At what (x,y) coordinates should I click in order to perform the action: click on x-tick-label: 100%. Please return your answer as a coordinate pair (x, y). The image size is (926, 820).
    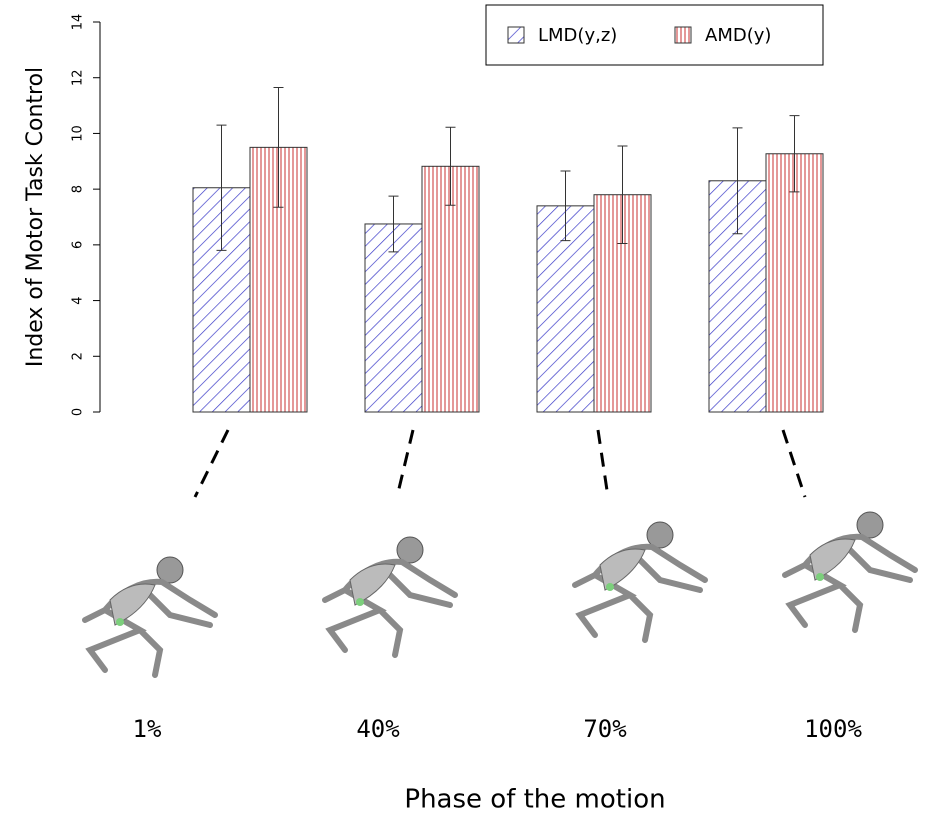
    Looking at the image, I should click on (833, 729).